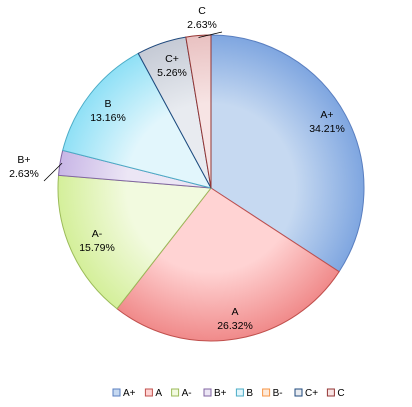 The width and height of the screenshot is (412, 407). What do you see at coordinates (278, 393) in the screenshot?
I see `legend-label-B-: B-` at bounding box center [278, 393].